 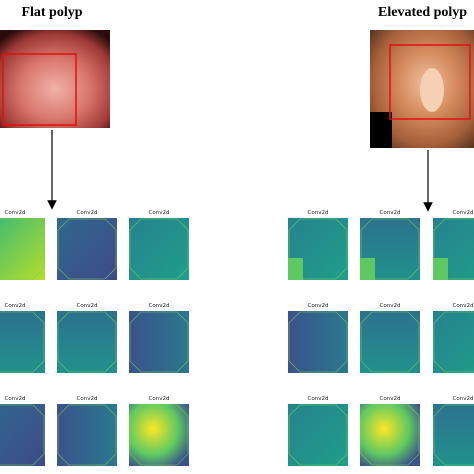 I want to click on panel-title: Flat polyp, so click(x=51, y=12).